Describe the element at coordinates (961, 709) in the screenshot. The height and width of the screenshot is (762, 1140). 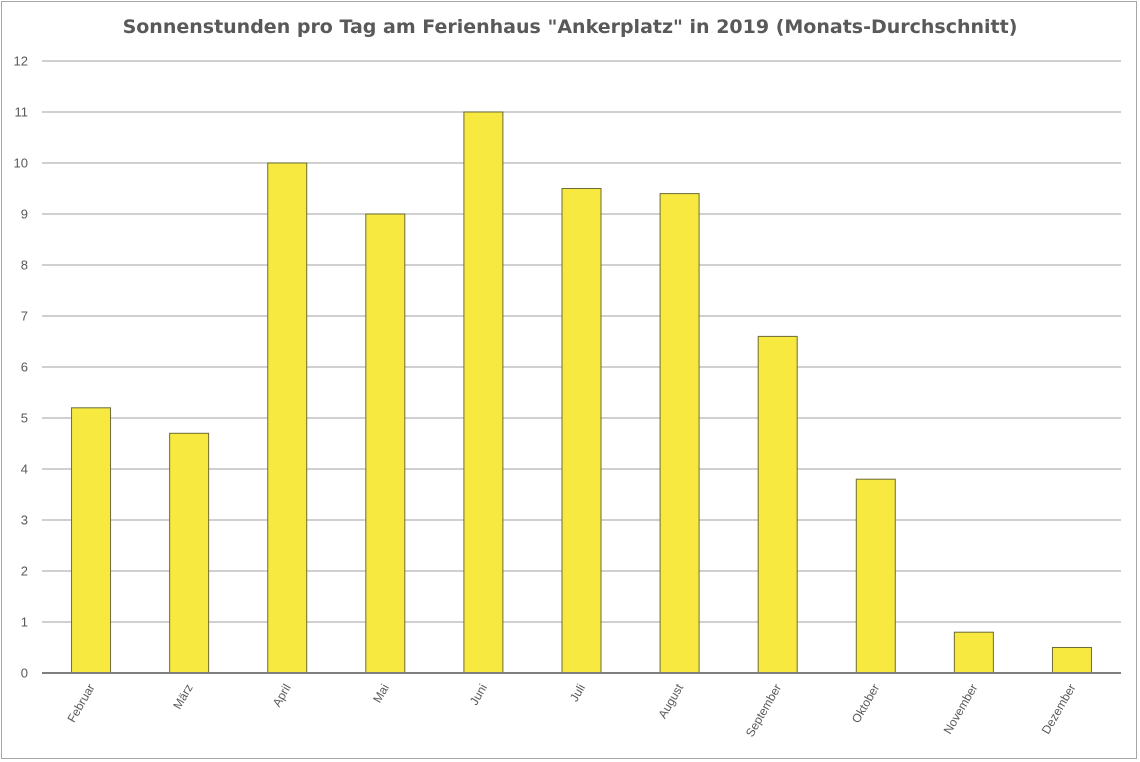
I see `x-tick-label: November` at that location.